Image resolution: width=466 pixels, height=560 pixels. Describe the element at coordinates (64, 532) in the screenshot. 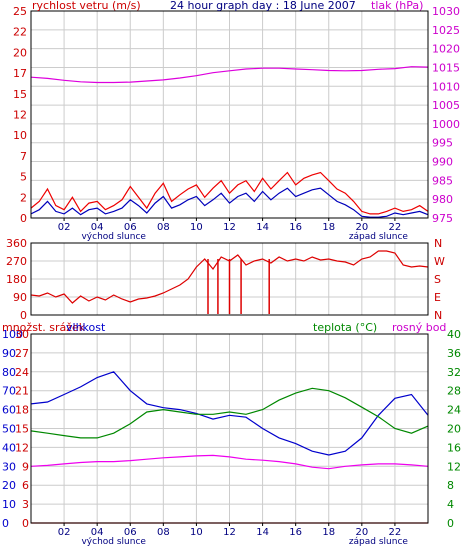

I see `climate-x-tick-label: 02` at that location.